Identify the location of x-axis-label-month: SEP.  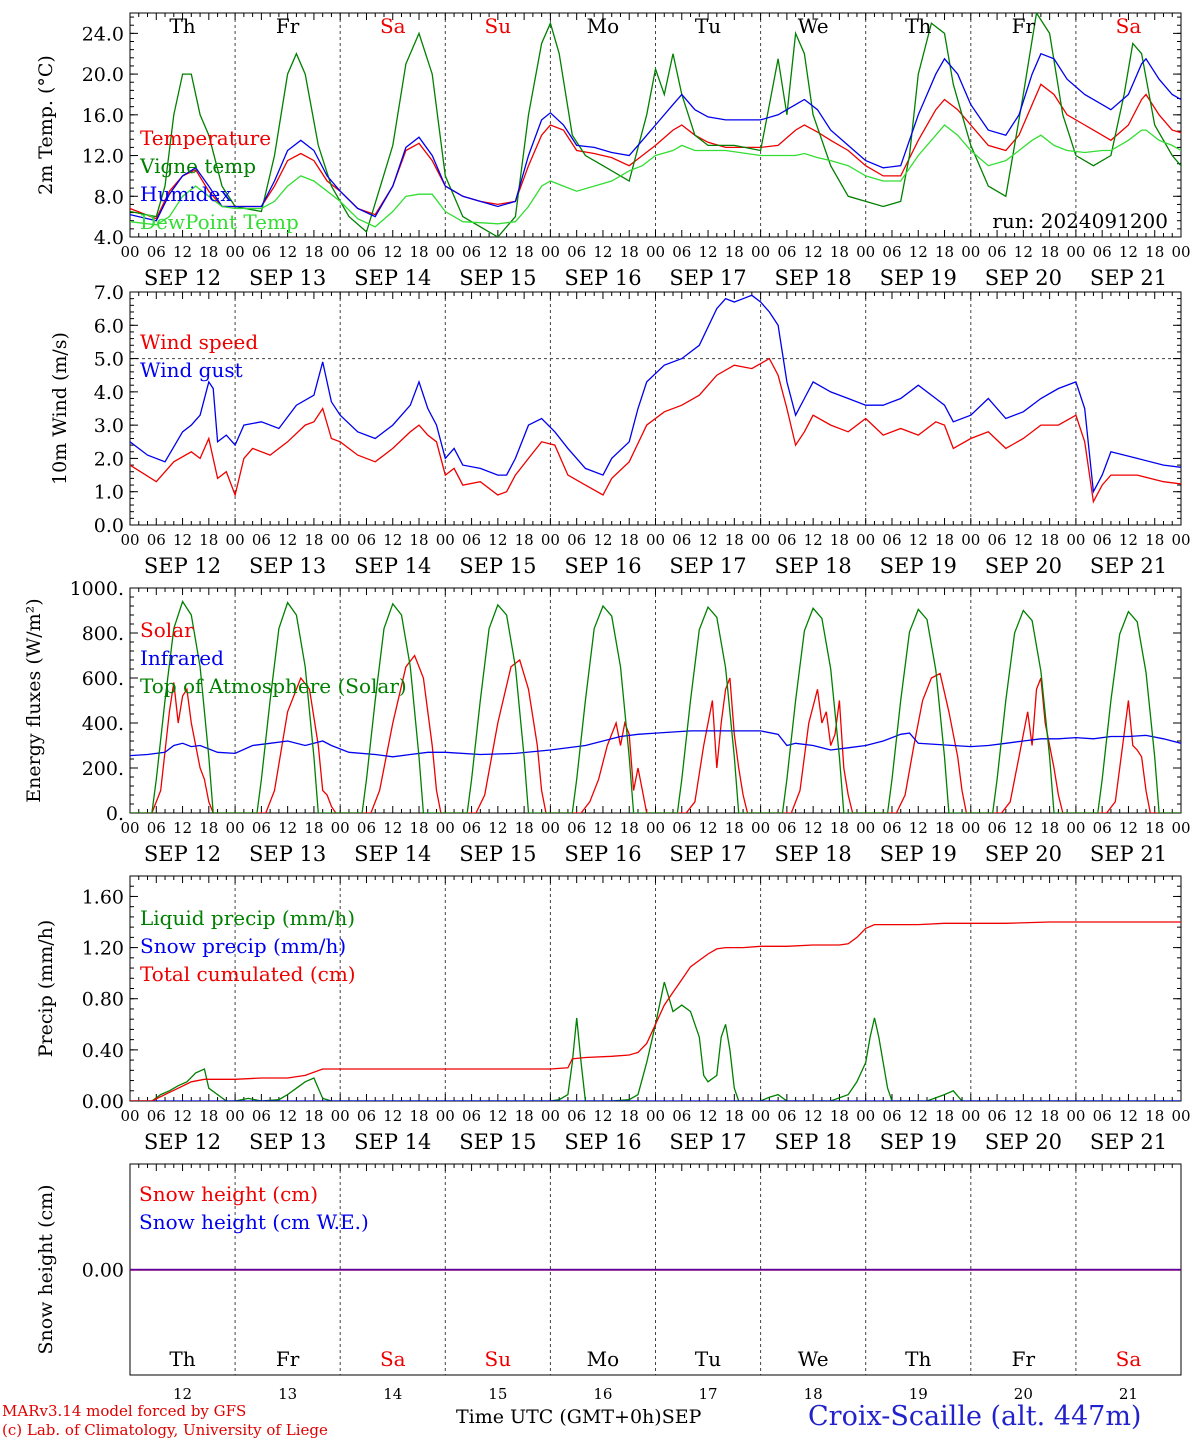
(681, 1417).